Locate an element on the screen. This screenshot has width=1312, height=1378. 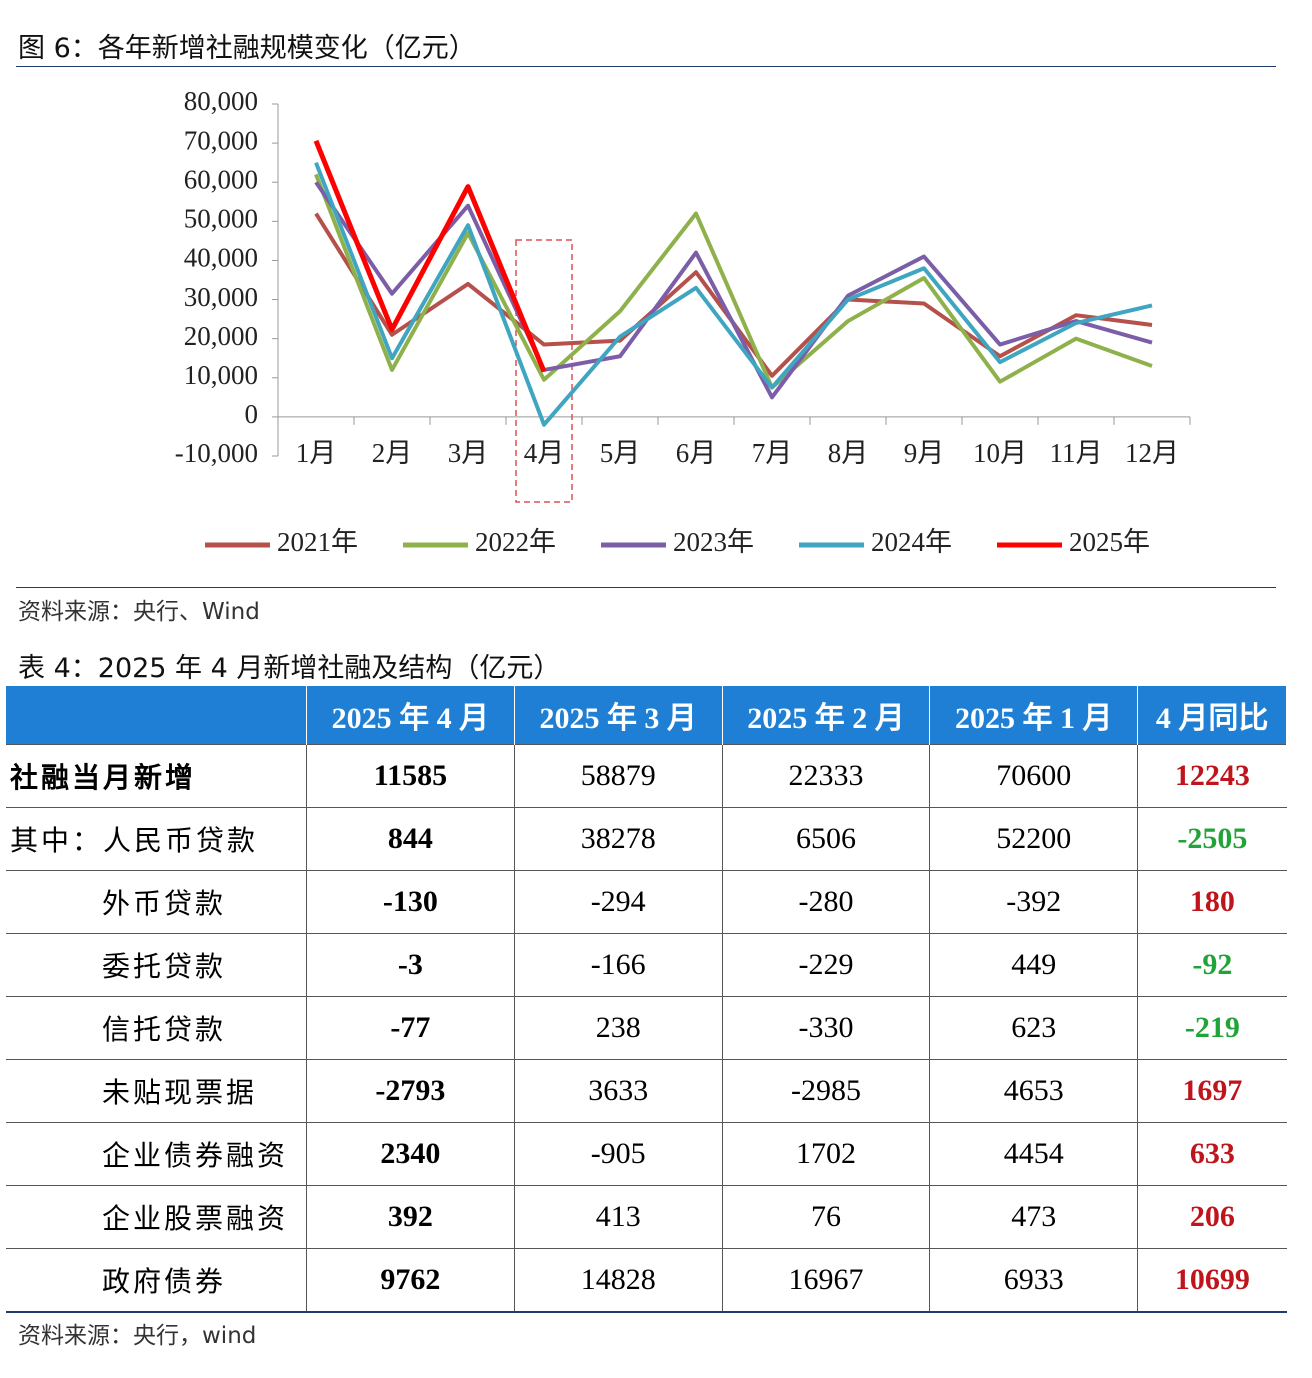
y-tick-label: 10,000 is located at coordinates (221, 375).